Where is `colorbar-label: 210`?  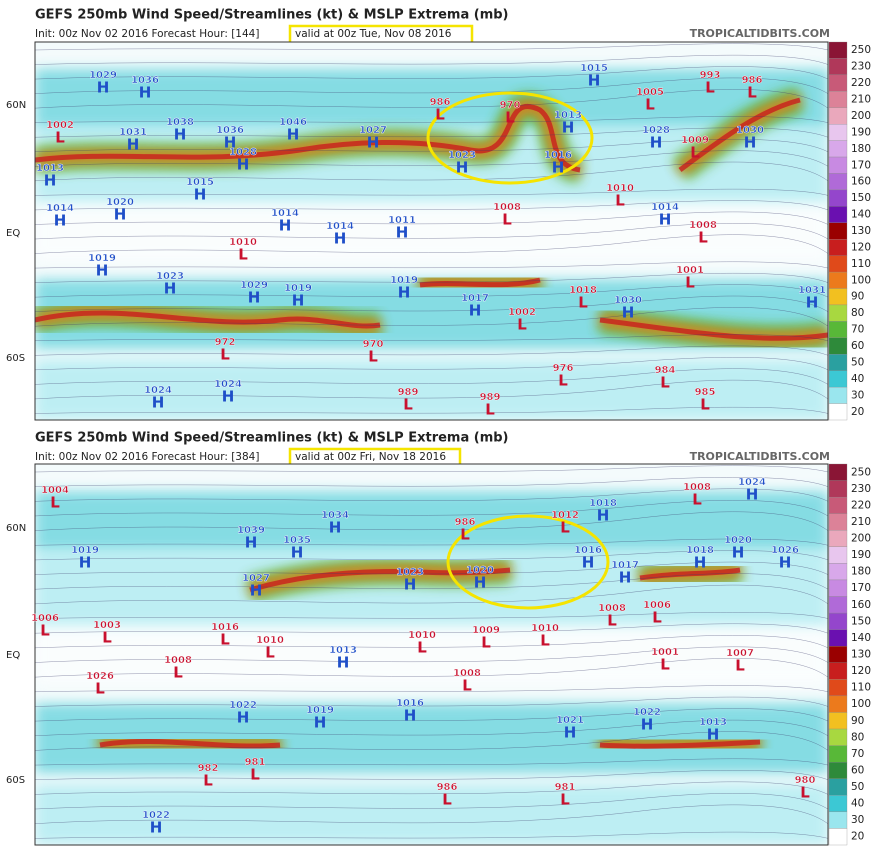 colorbar-label: 210 is located at coordinates (861, 522).